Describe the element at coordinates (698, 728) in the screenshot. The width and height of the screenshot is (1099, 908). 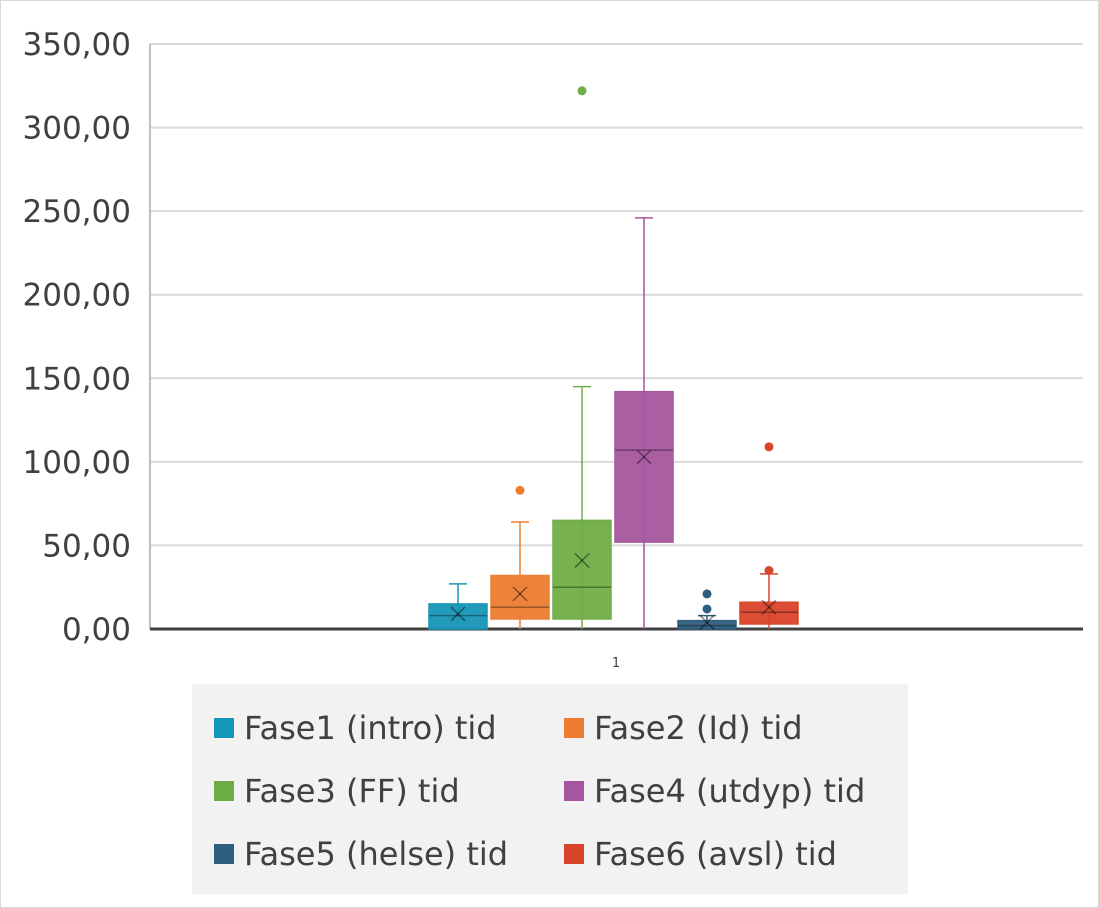
I see `legend-label-fase2: Fase2 (Id) tid` at that location.